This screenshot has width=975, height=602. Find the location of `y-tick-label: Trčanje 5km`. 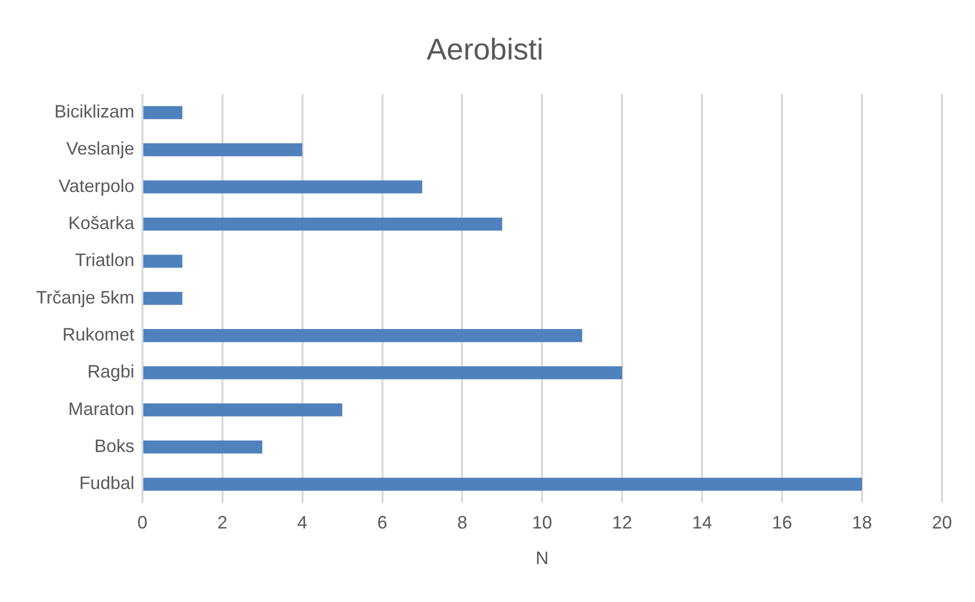

y-tick-label: Trčanje 5km is located at coordinates (85, 297).